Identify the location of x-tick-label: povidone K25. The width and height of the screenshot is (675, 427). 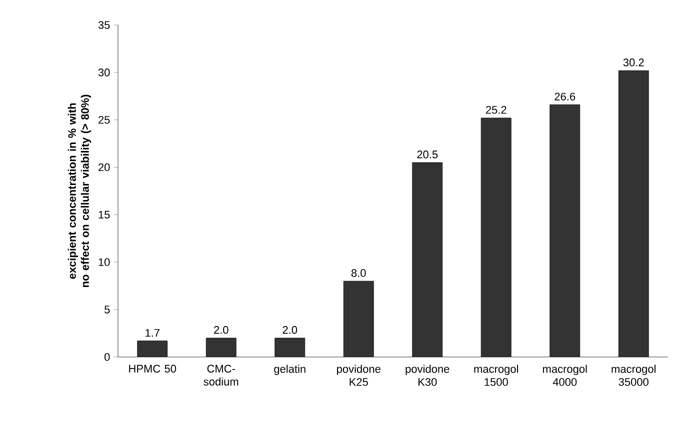
(358, 375).